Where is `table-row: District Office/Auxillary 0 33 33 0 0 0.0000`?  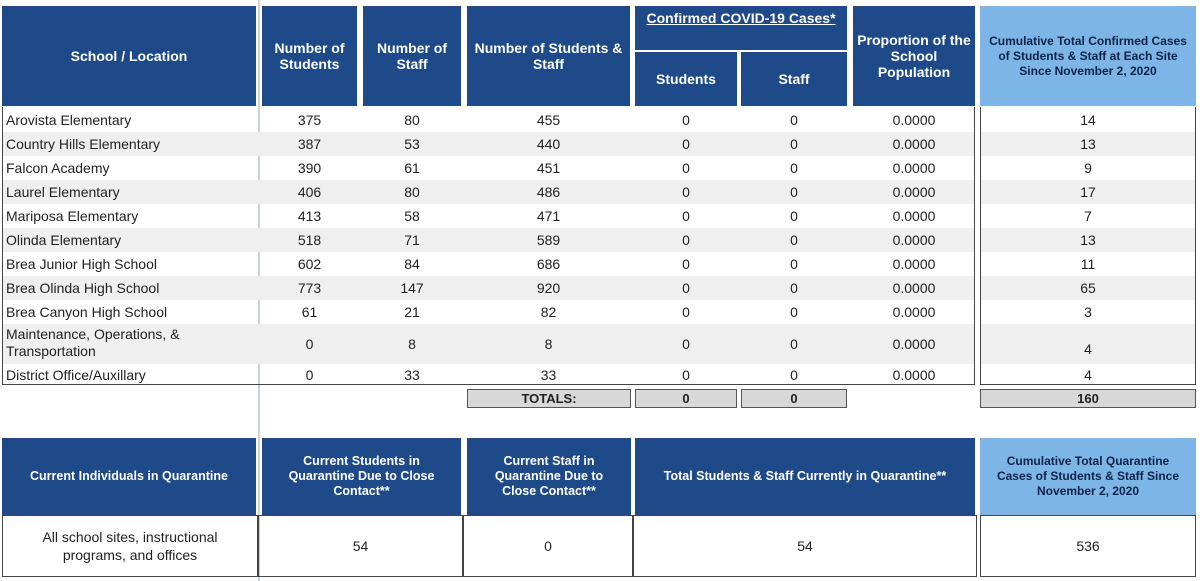 table-row: District Office/Auxillary 0 33 33 0 0 0.0000 is located at coordinates (488, 375).